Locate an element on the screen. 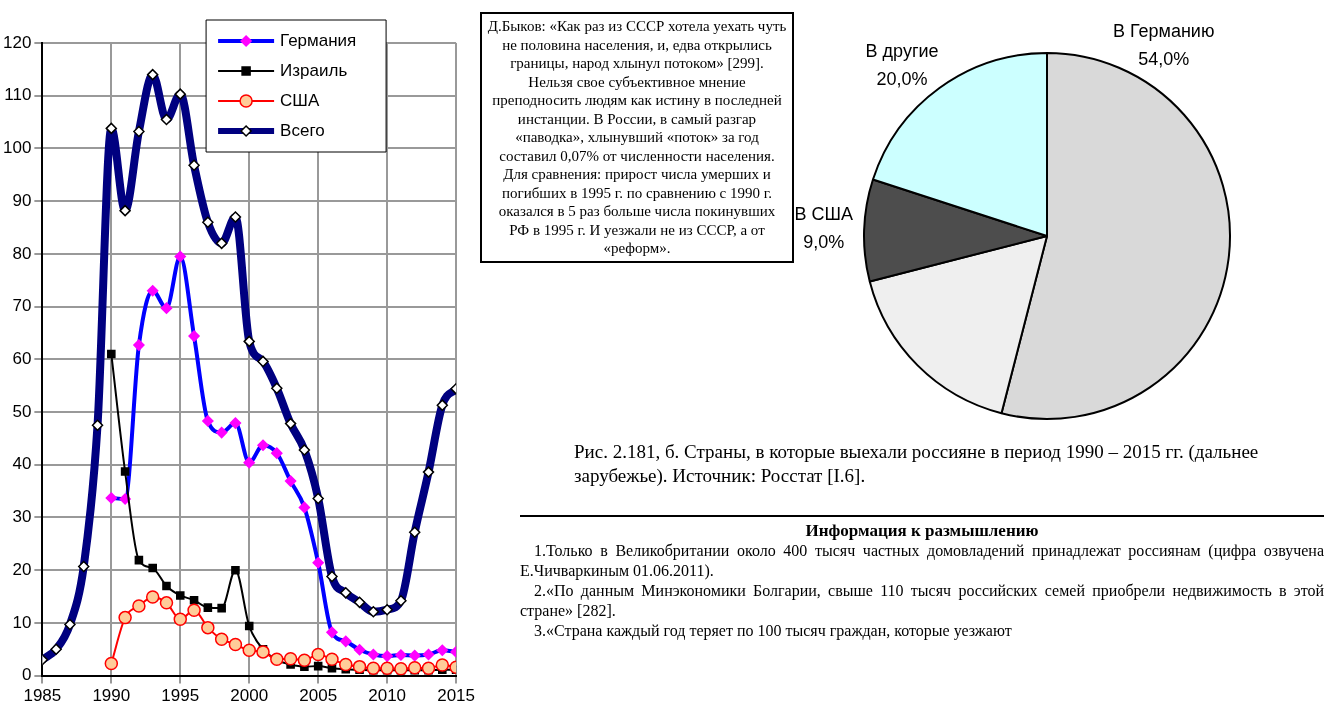 Image resolution: width=1324 pixels, height=720 pixels. x-tick-label: 2005 is located at coordinates (318, 696).